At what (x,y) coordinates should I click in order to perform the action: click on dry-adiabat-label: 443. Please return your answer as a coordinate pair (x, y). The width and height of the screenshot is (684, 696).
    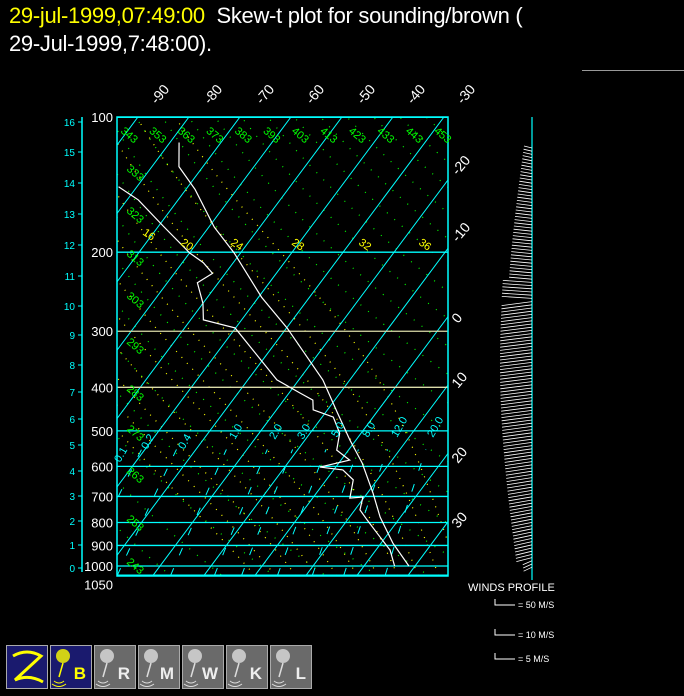
    Looking at the image, I should click on (414, 135).